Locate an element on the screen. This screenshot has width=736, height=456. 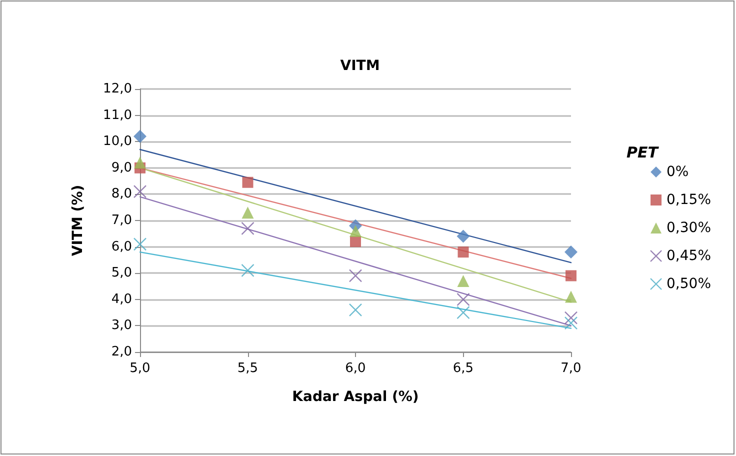
y-tick-label: 4,0 is located at coordinates (121, 299).